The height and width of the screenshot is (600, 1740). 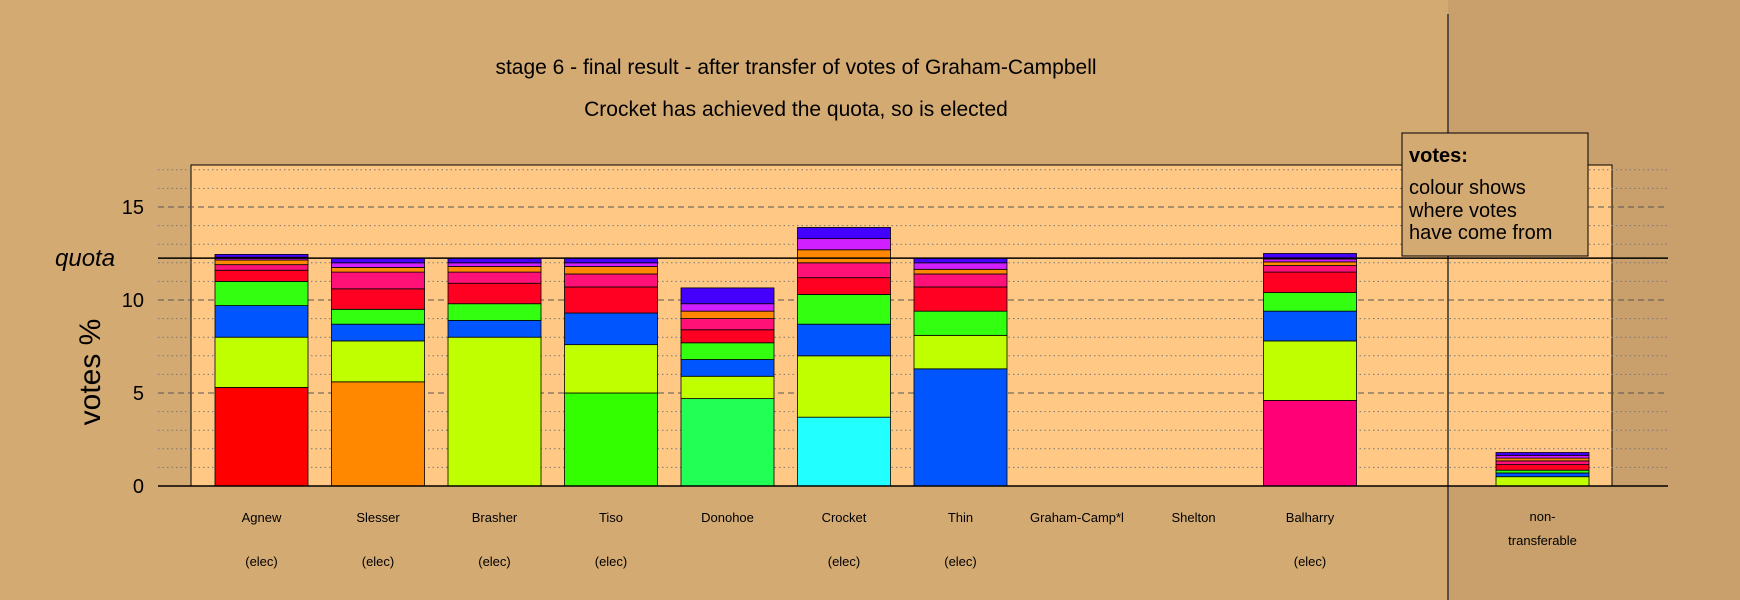 What do you see at coordinates (90, 372) in the screenshot?
I see `y-axis-label: votes %` at bounding box center [90, 372].